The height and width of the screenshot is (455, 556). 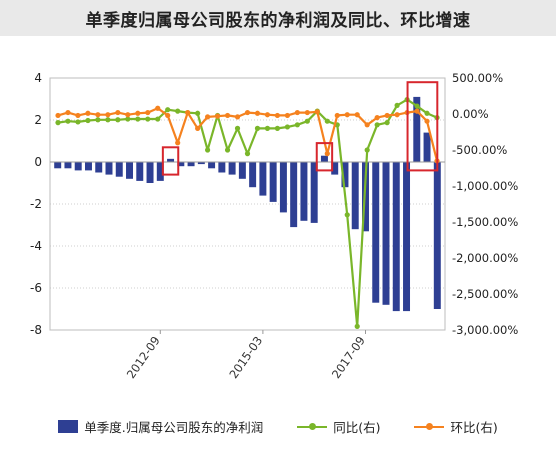 I want to click on left-tick-label: -8, so click(x=36, y=330).